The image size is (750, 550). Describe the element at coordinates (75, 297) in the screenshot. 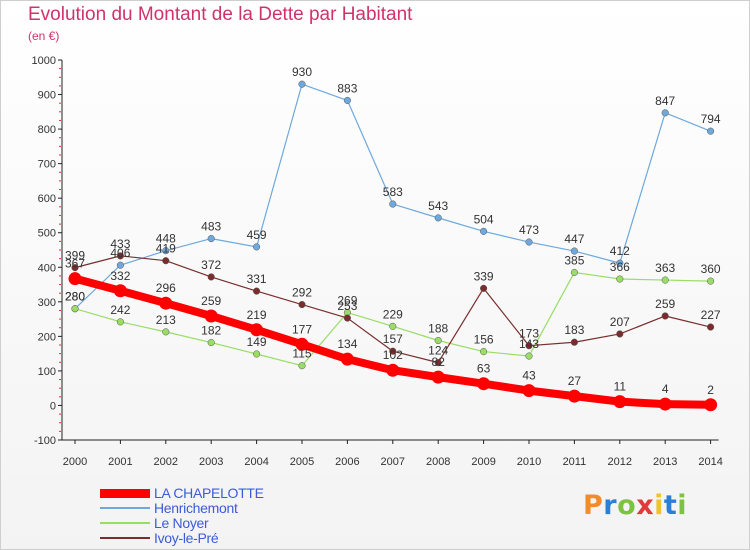

I see `data-label: 280` at that location.